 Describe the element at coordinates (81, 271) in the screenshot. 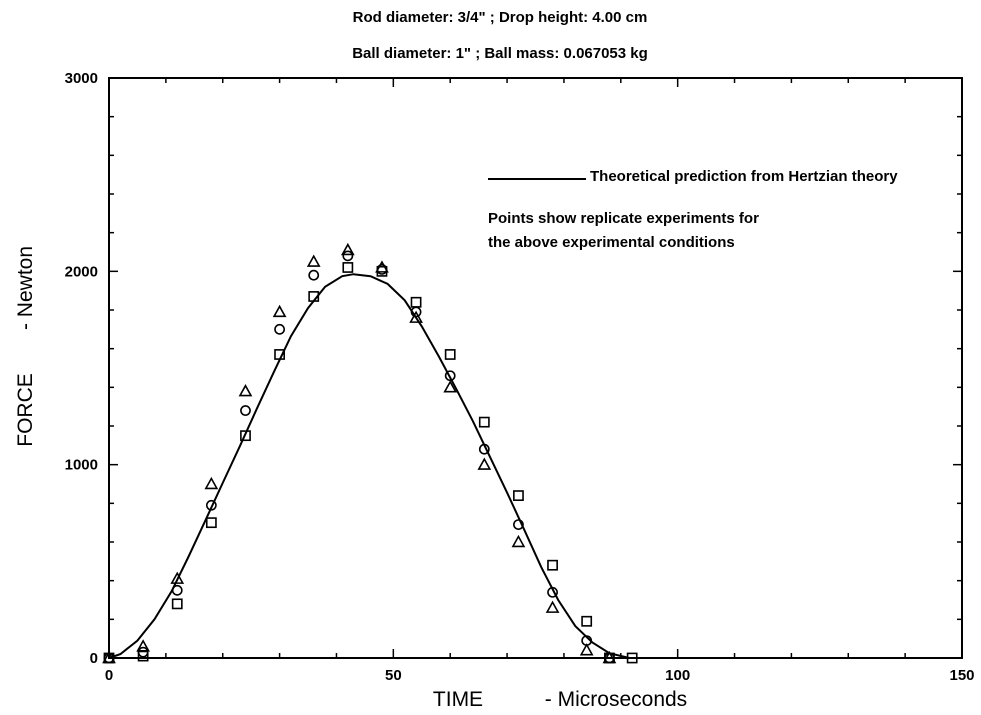

I see `y-tick-label: 2000` at that location.